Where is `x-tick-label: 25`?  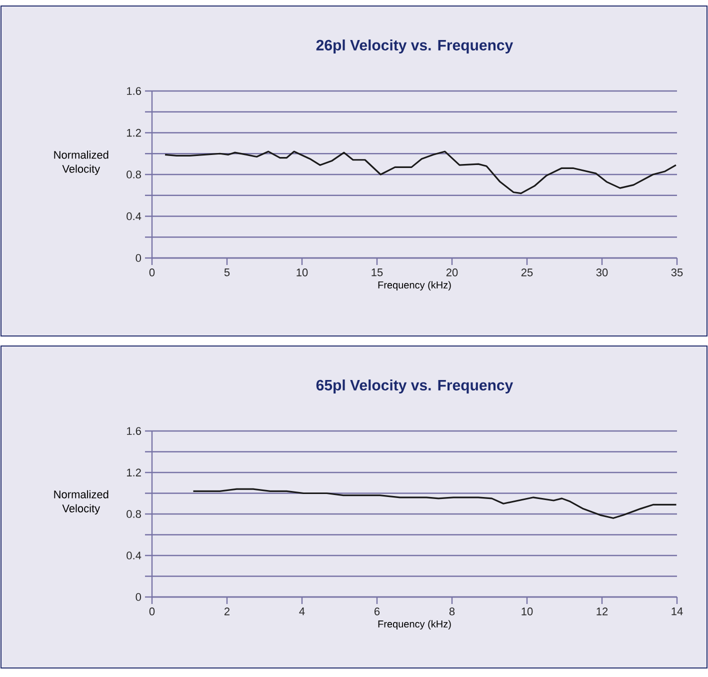 x-tick-label: 25 is located at coordinates (527, 272).